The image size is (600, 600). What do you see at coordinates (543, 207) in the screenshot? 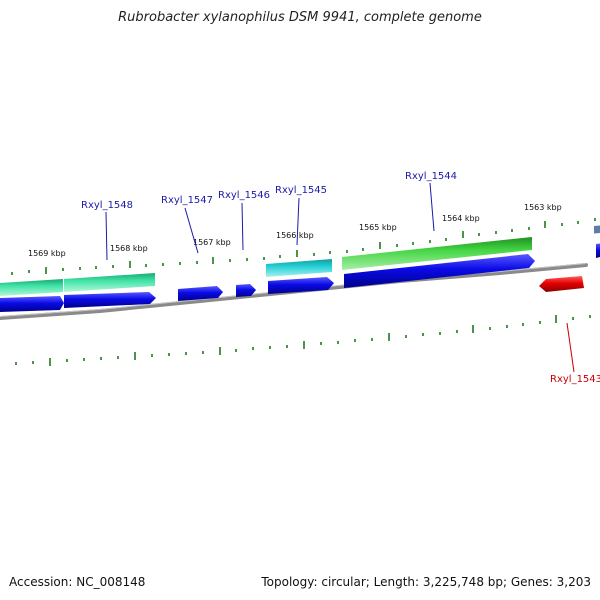
I see `kbp-label-1563: 1563 kbp` at bounding box center [543, 207].